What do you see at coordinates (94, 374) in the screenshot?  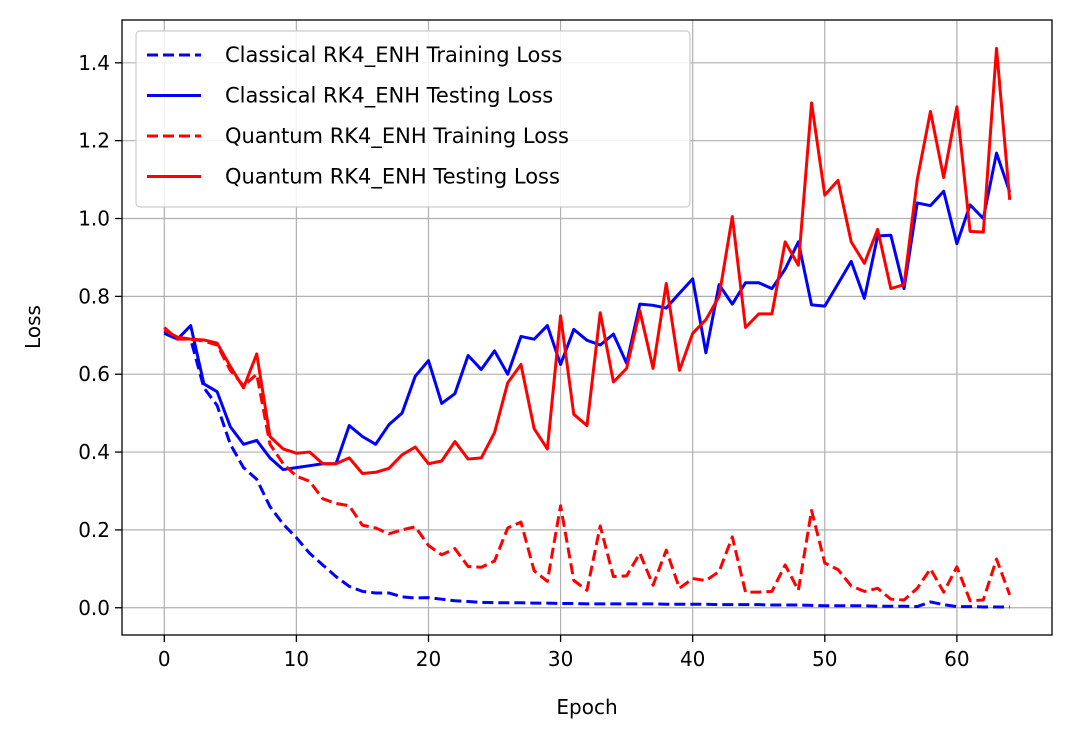 I see `y-tick-label: 0.6` at bounding box center [94, 374].